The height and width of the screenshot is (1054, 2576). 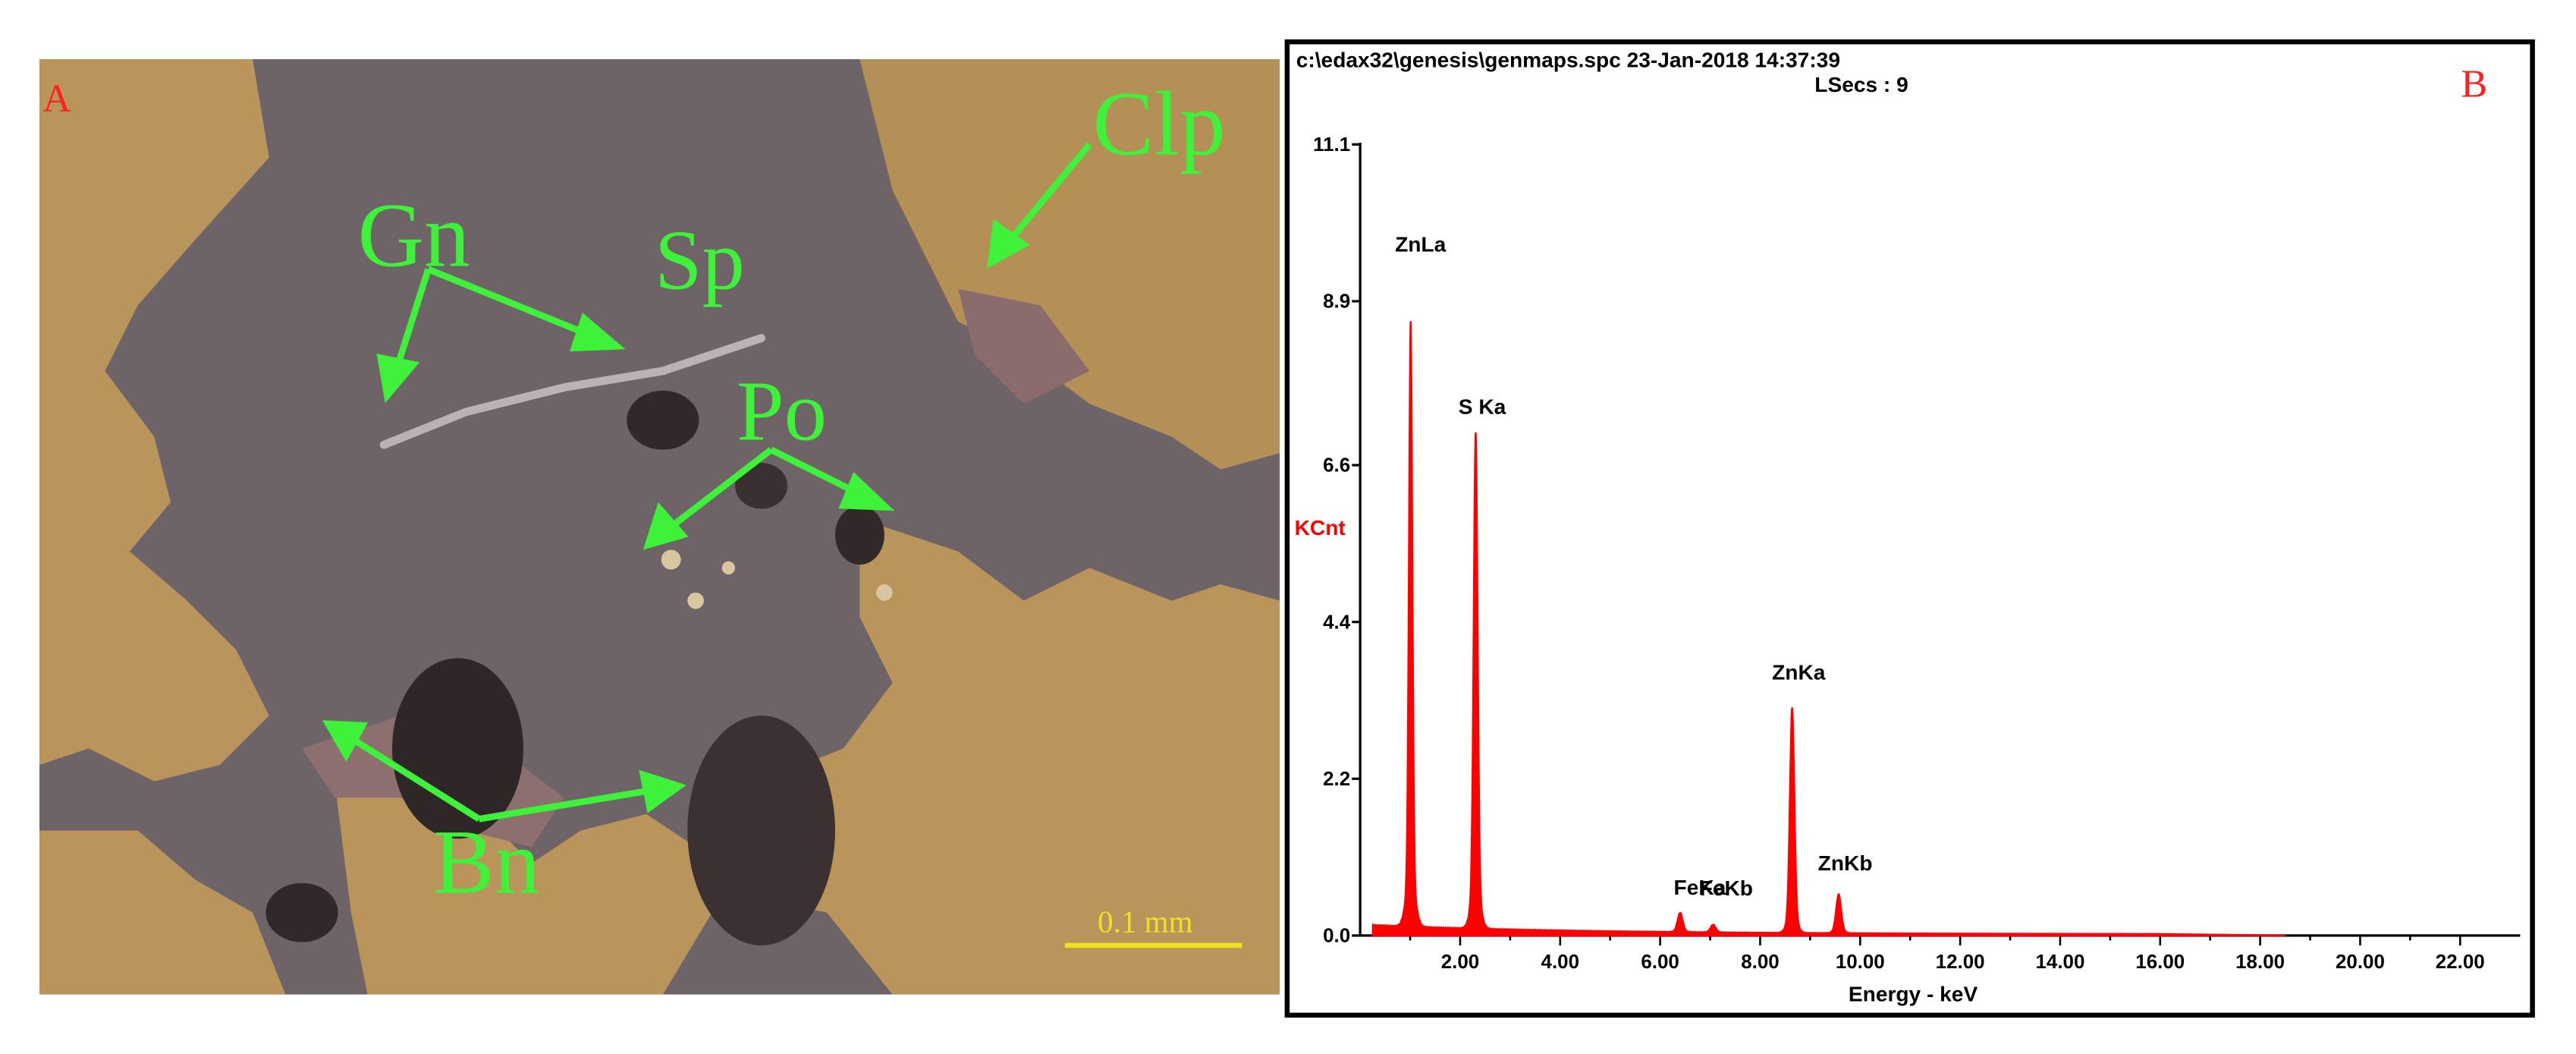 What do you see at coordinates (1960, 962) in the screenshot?
I see `x-tick-label: 12.00` at bounding box center [1960, 962].